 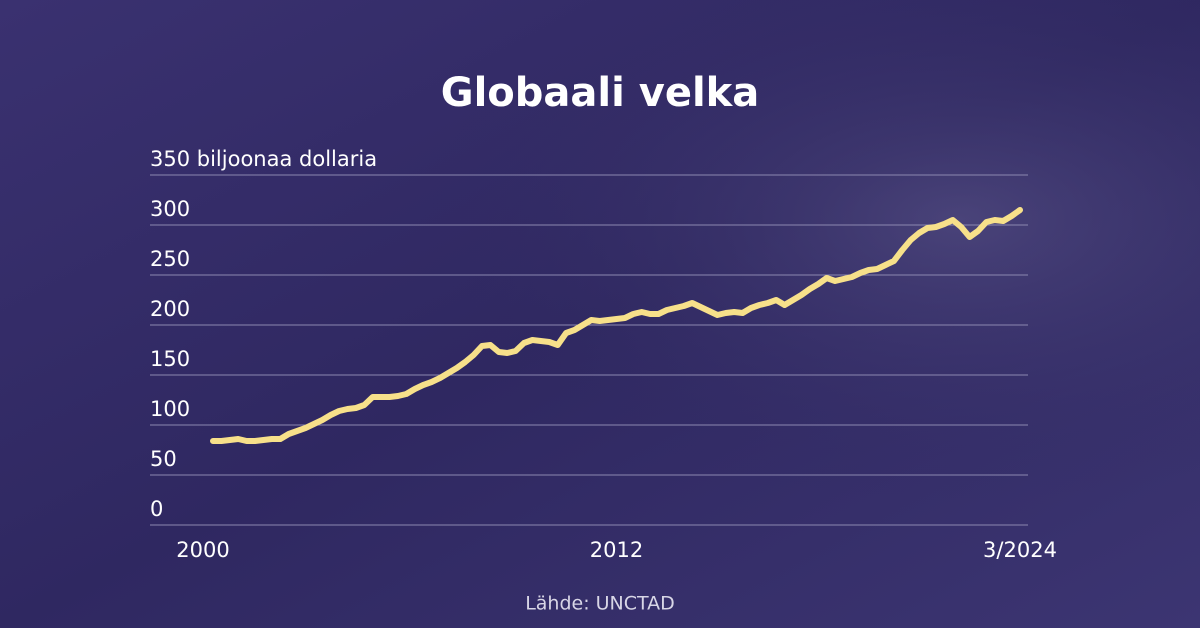 What do you see at coordinates (170, 409) in the screenshot?
I see `y-tick-label: 100` at bounding box center [170, 409].